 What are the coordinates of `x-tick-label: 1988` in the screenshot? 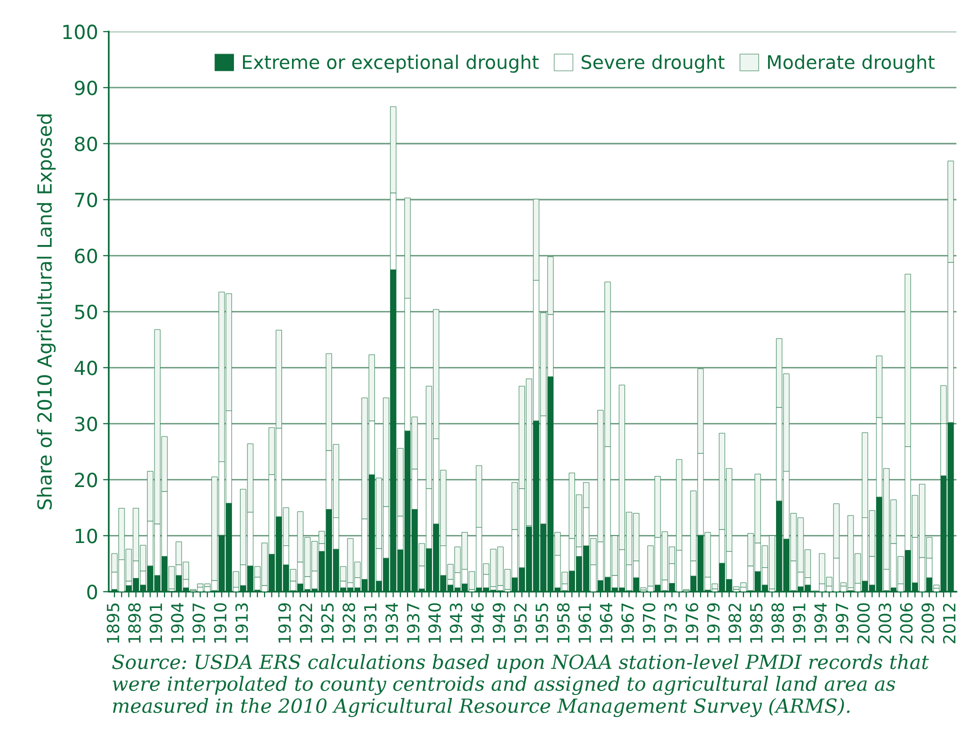 It's located at (777, 623).